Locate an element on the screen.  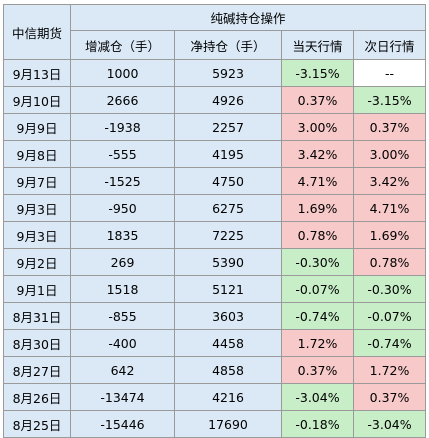
change-cell: 1835 is located at coordinates (122, 235).